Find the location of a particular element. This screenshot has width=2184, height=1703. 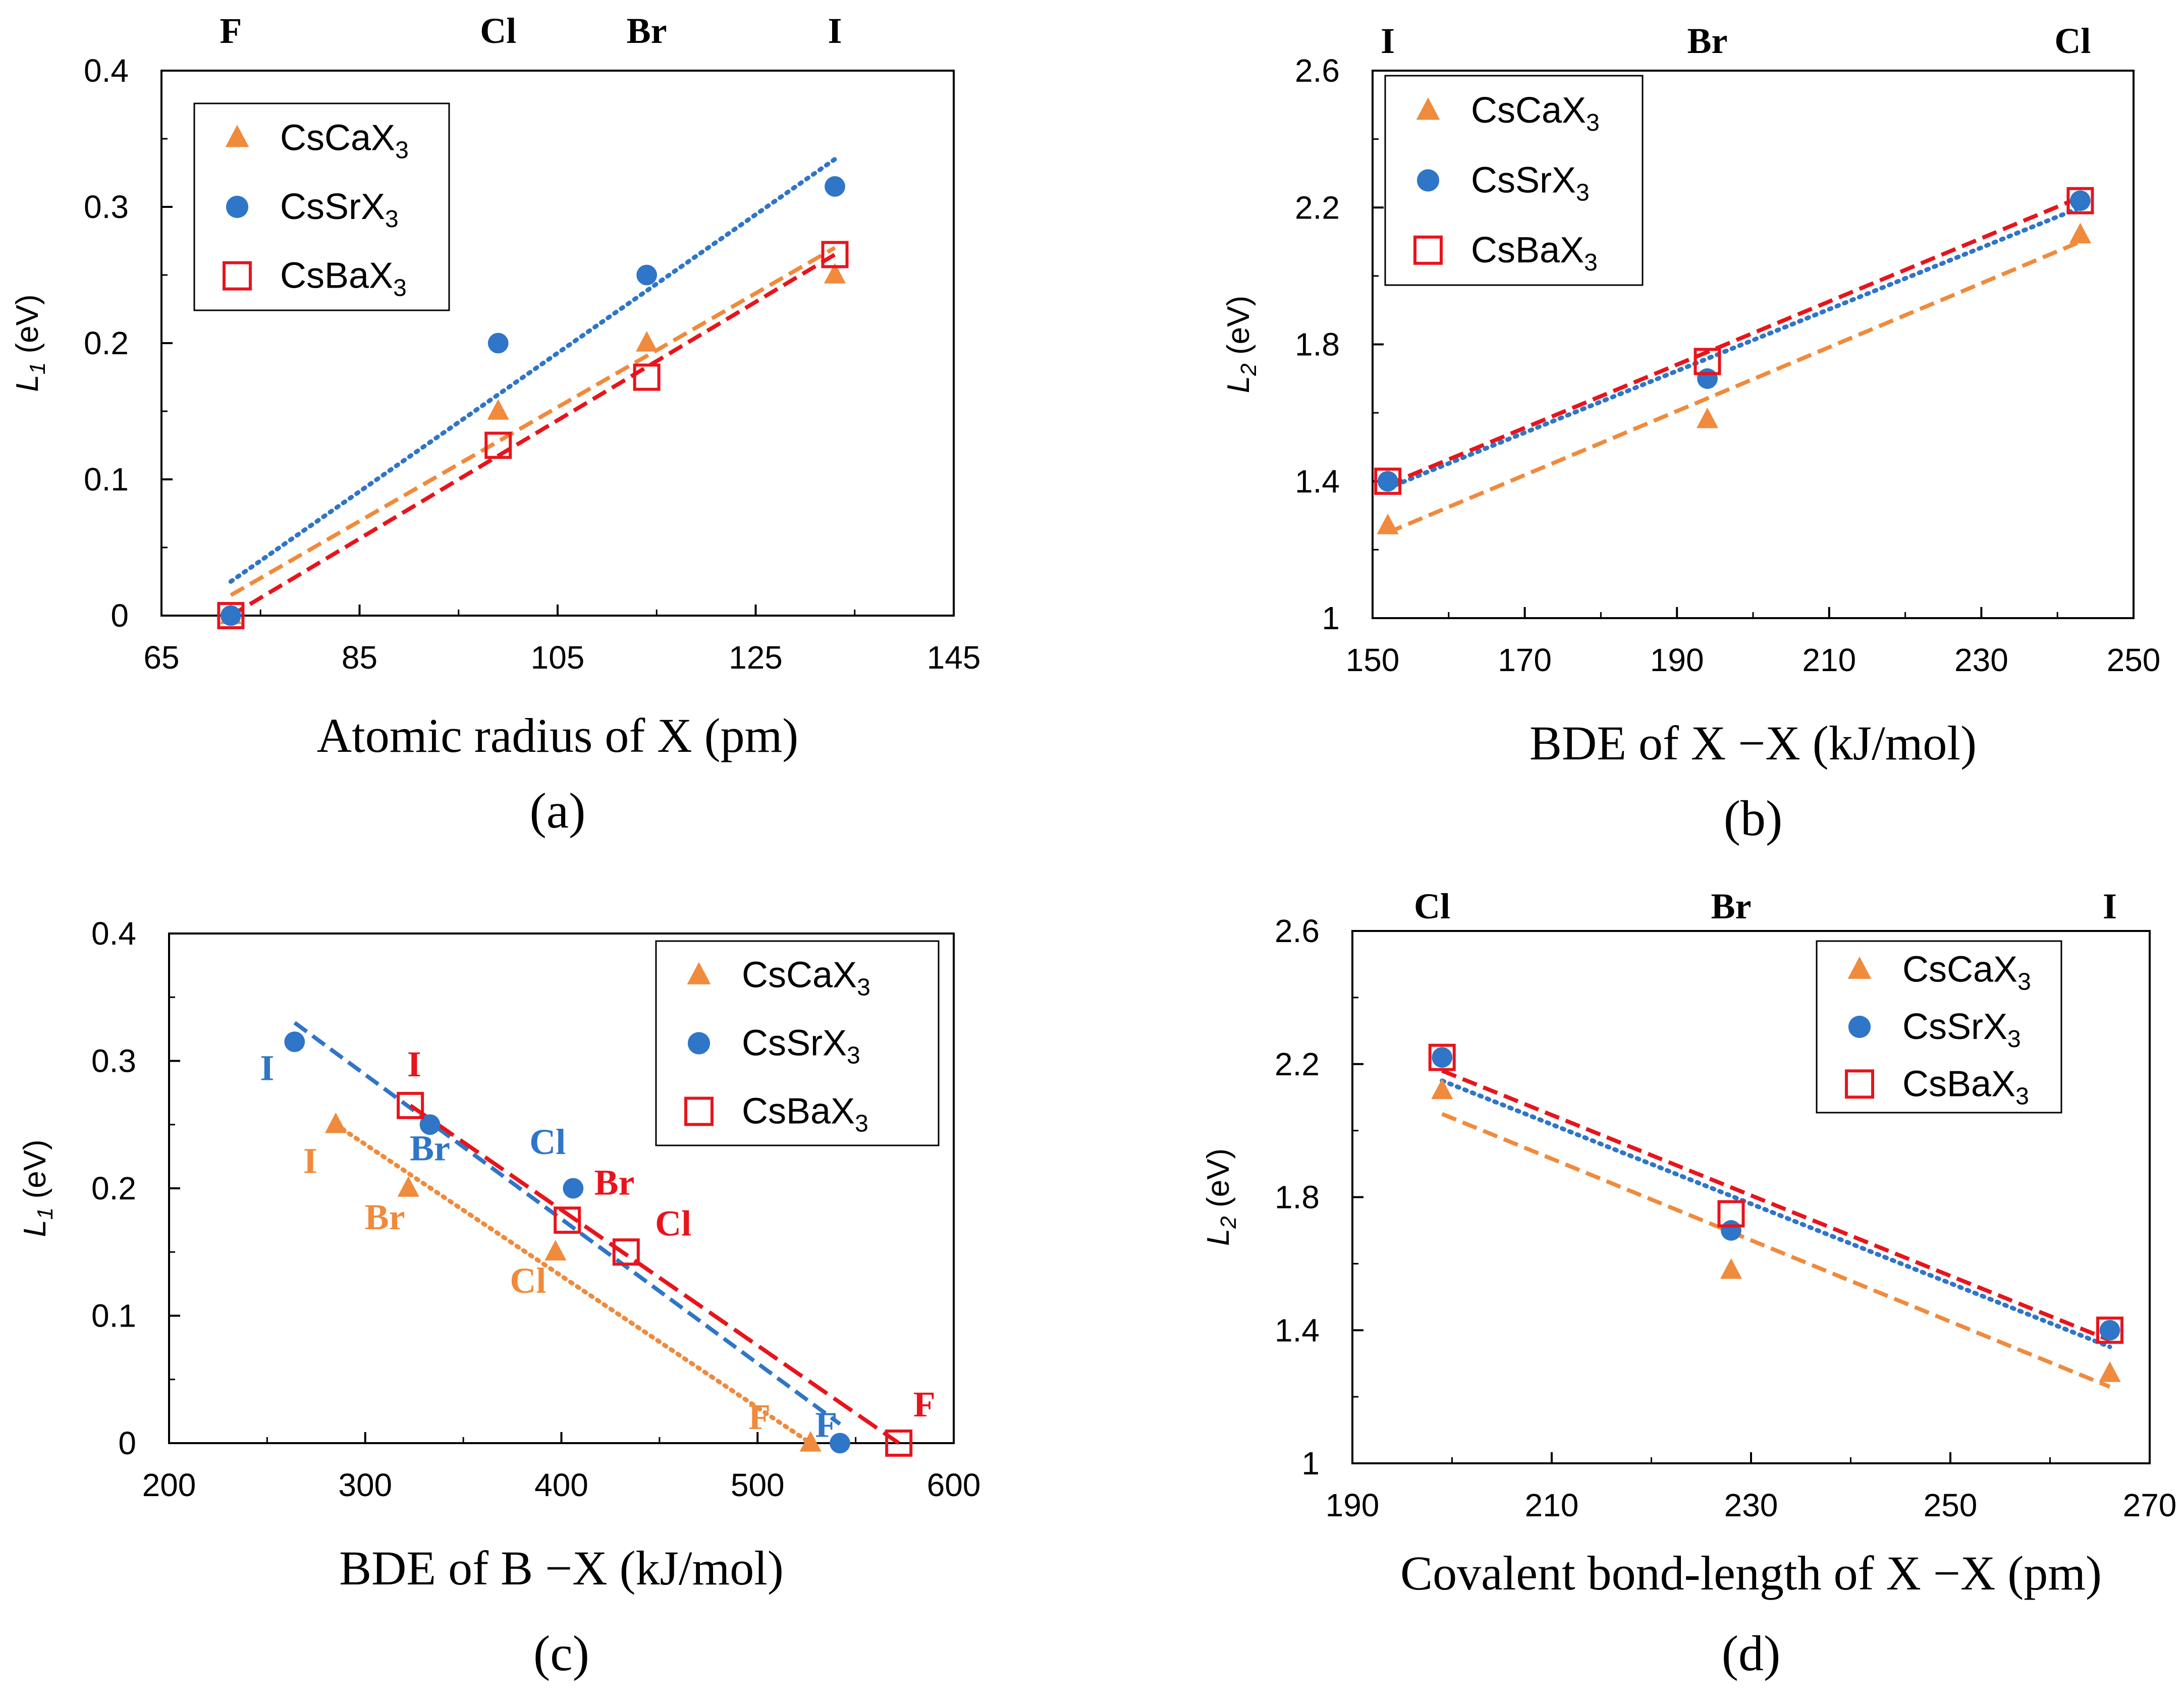

x-tick-label: 105 is located at coordinates (558, 657).